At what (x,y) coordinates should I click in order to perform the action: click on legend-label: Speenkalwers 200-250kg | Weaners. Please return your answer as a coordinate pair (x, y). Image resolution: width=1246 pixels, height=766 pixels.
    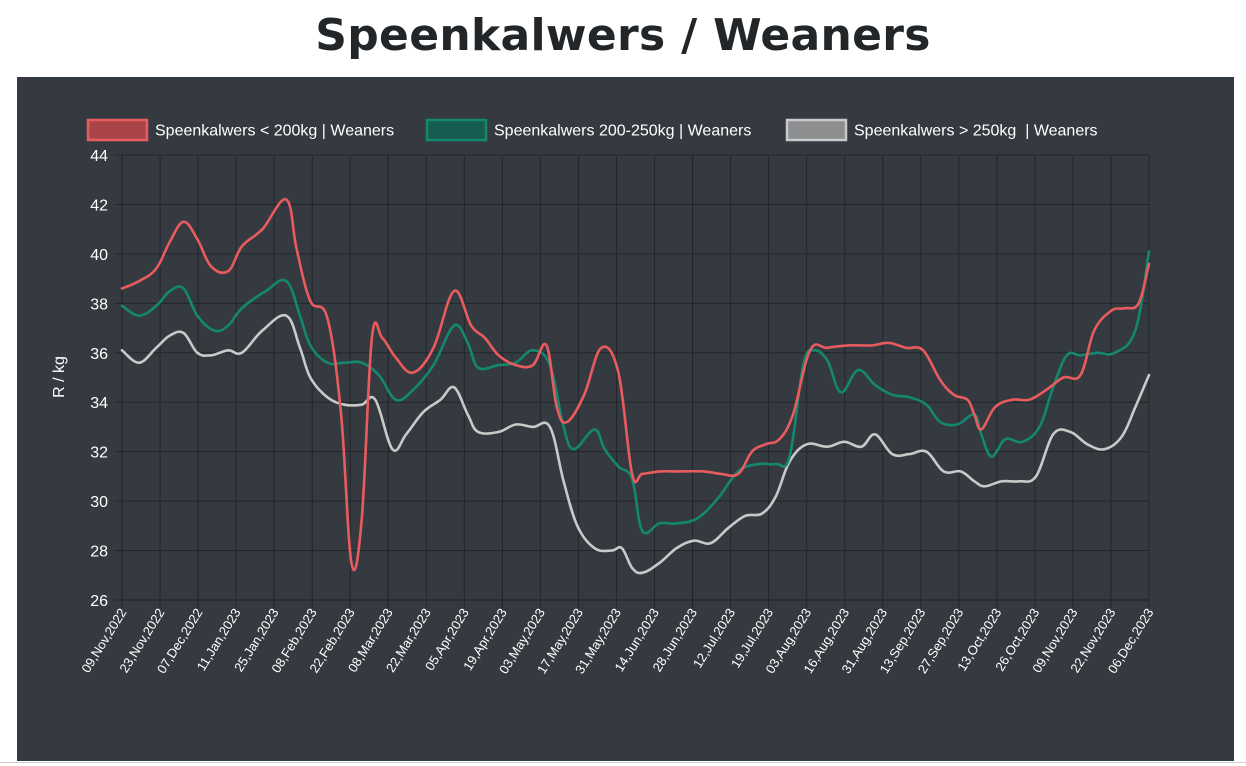
    Looking at the image, I should click on (622, 131).